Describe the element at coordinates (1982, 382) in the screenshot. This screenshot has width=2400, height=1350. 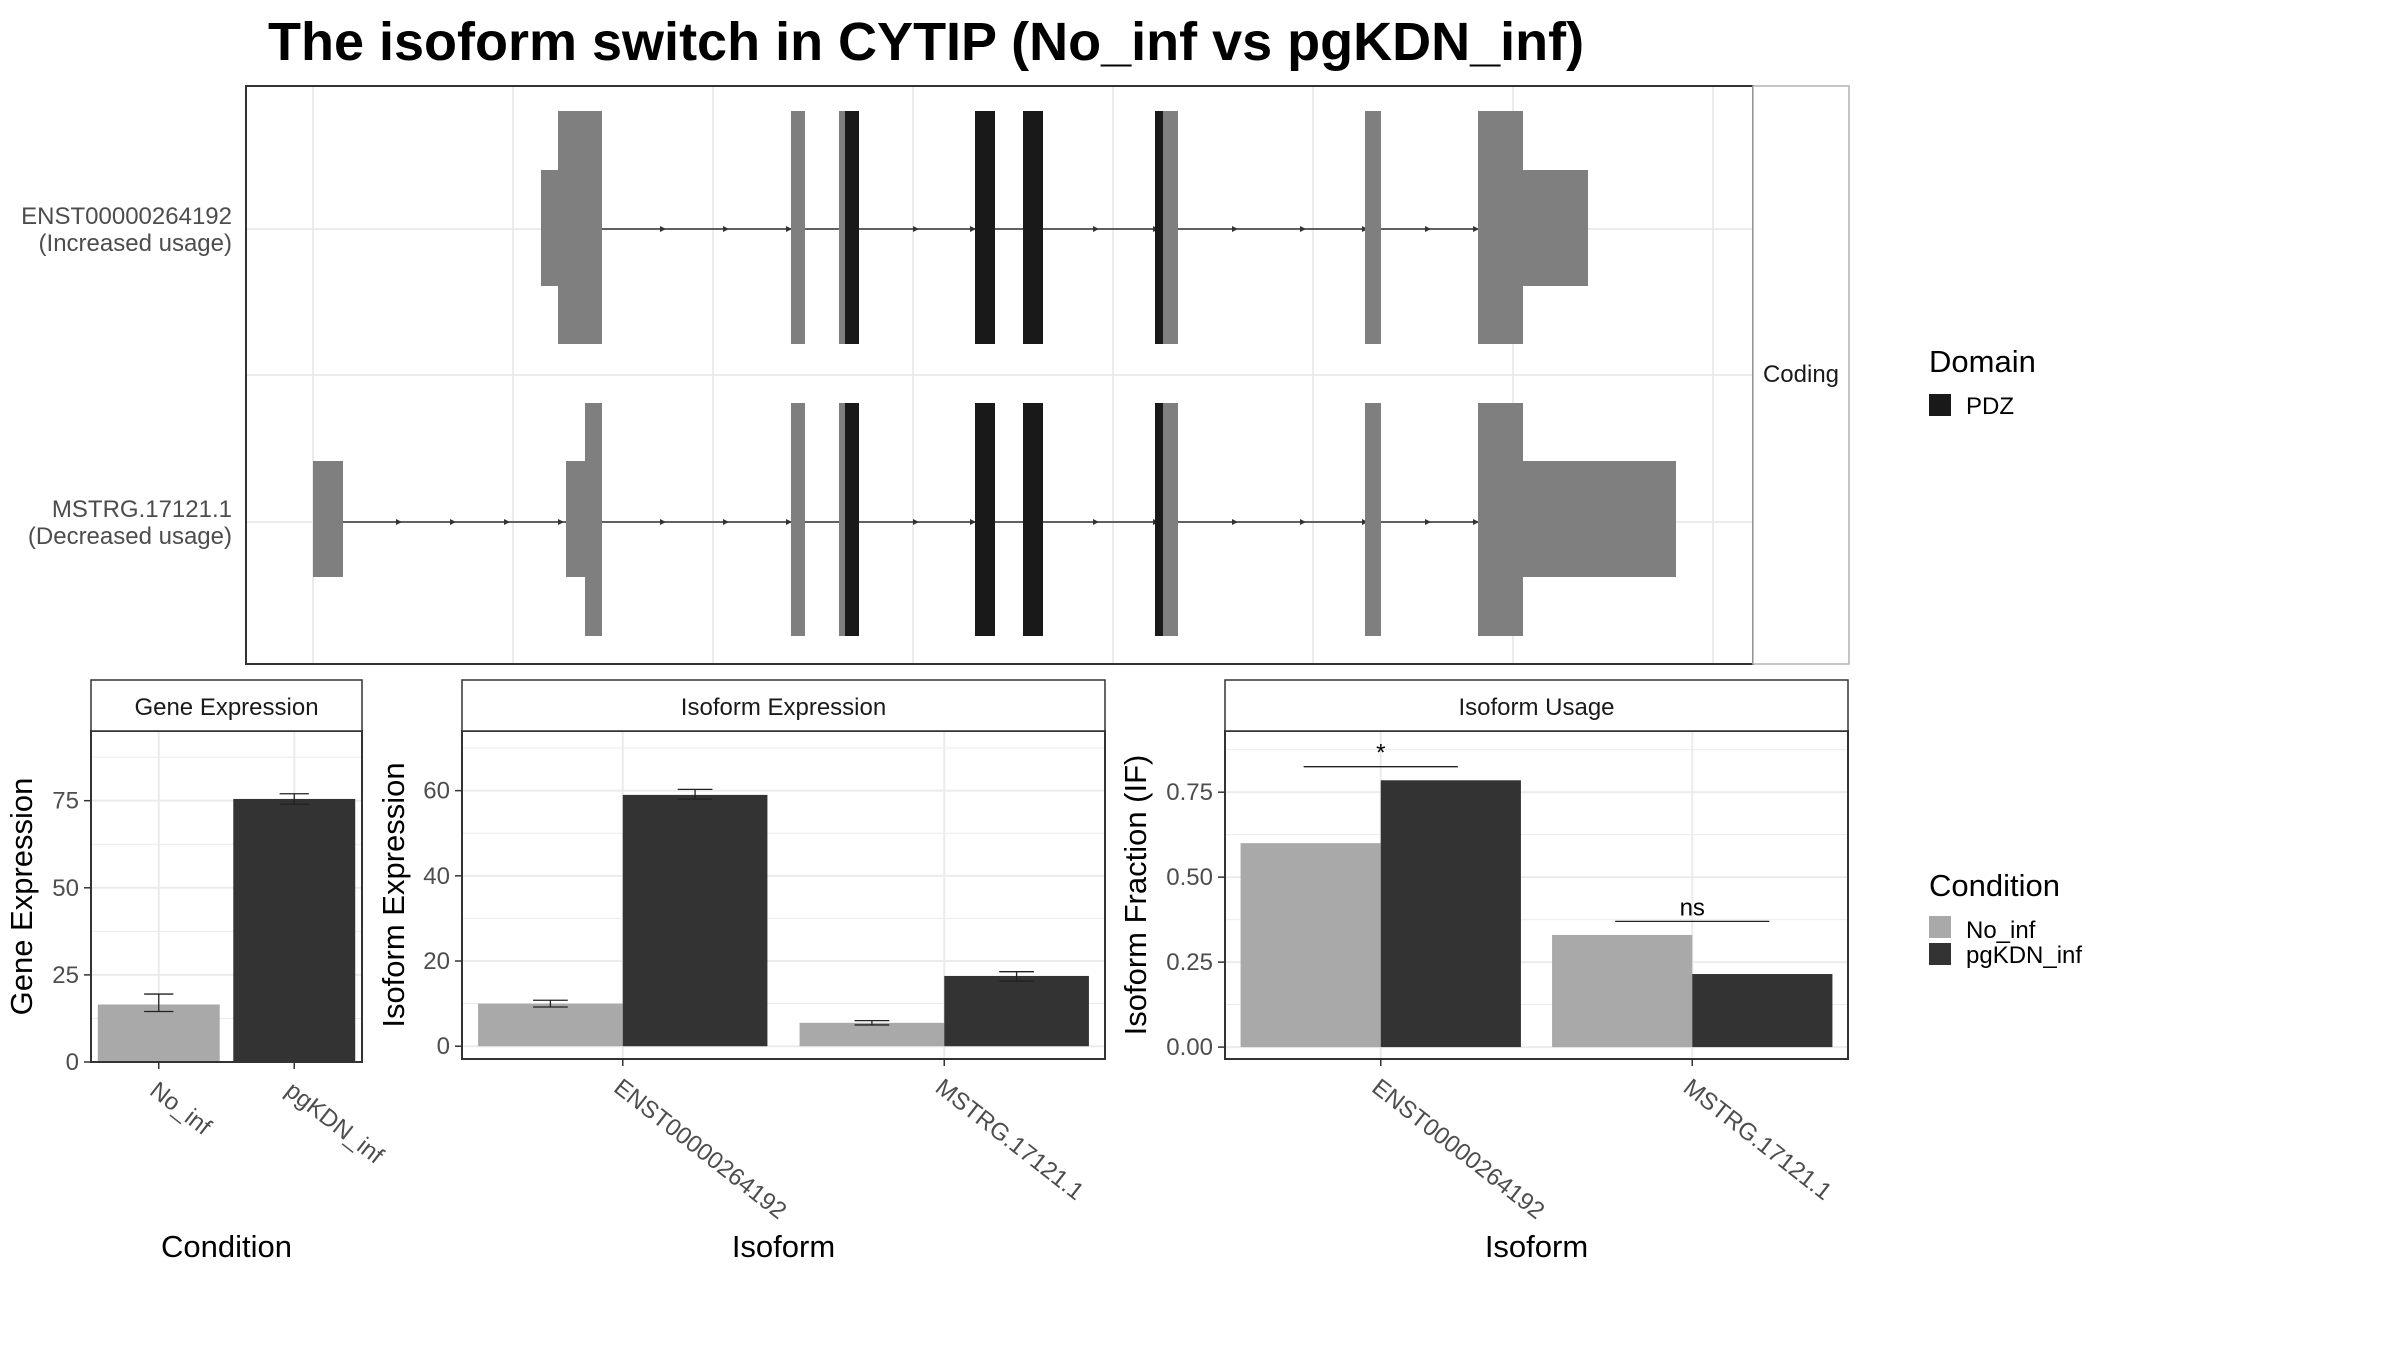
I see `domain-legend: Domain PDZ` at that location.